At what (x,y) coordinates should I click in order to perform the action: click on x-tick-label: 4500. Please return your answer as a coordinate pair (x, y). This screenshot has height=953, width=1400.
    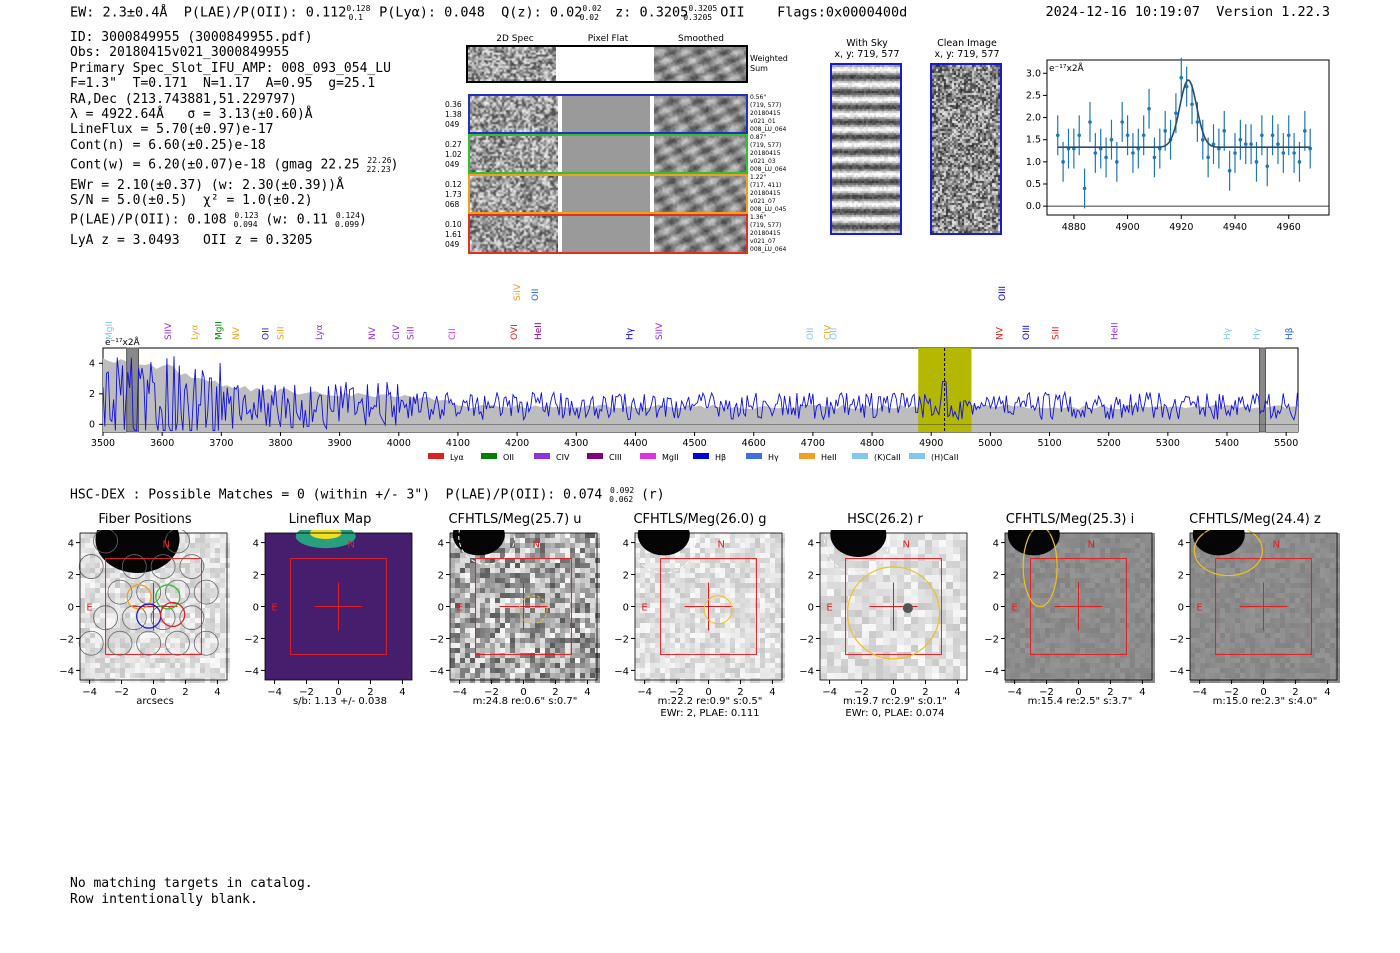
    Looking at the image, I should click on (694, 443).